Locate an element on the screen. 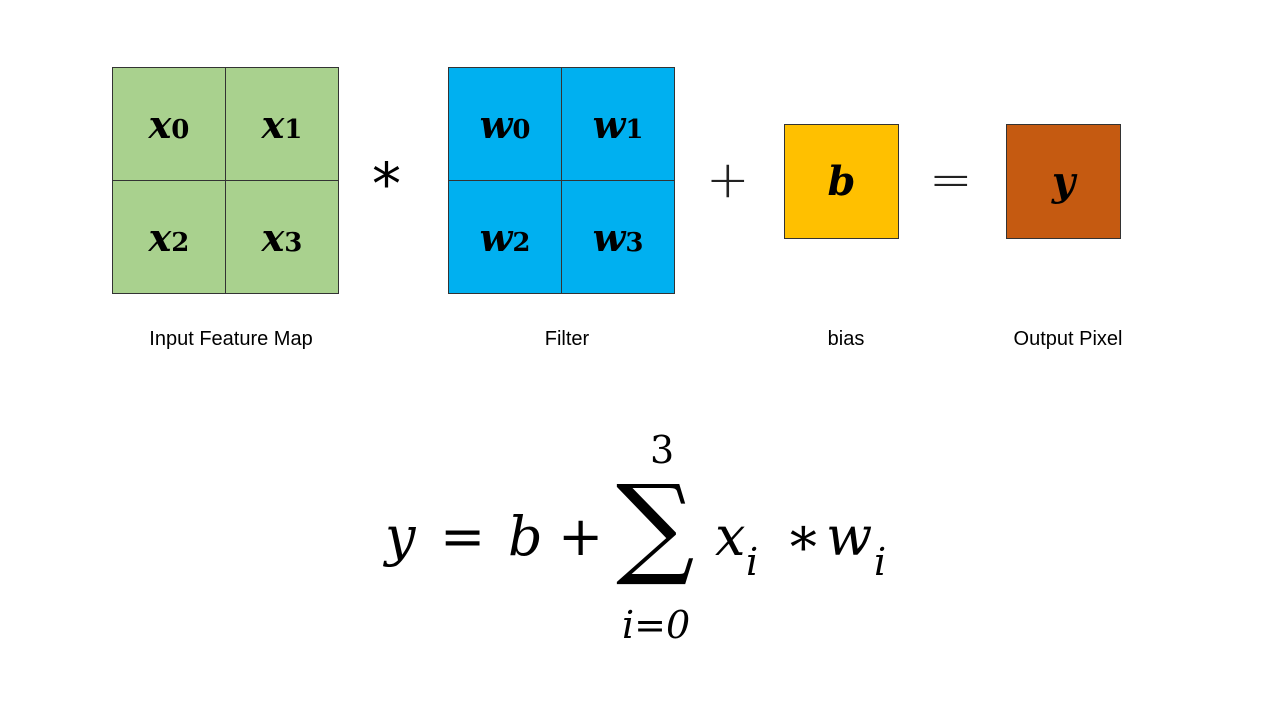 The width and height of the screenshot is (1280, 720). formula-x-index: i is located at coordinates (752, 562).